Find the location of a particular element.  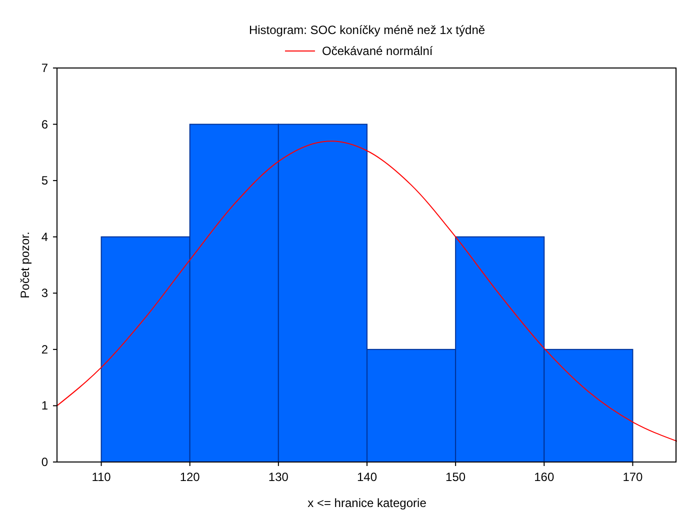

y-axis-title: Počet pozor. is located at coordinates (25, 265).